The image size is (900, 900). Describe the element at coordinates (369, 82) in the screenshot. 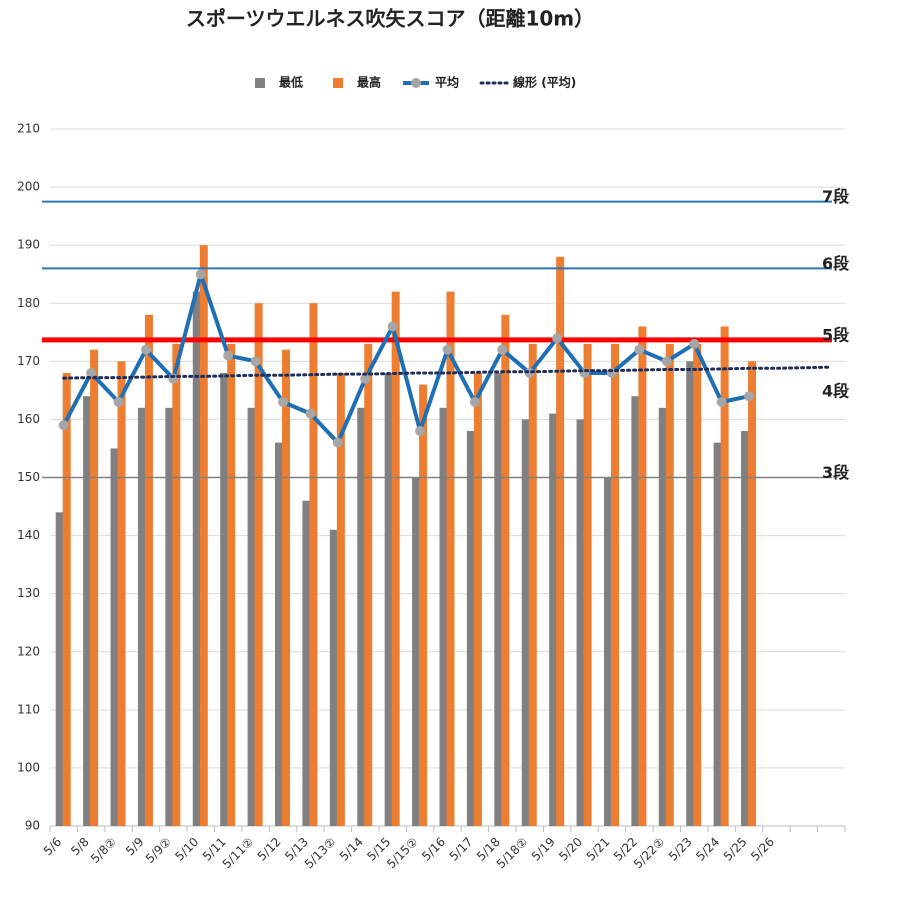

I see `legend-label: 最高` at that location.